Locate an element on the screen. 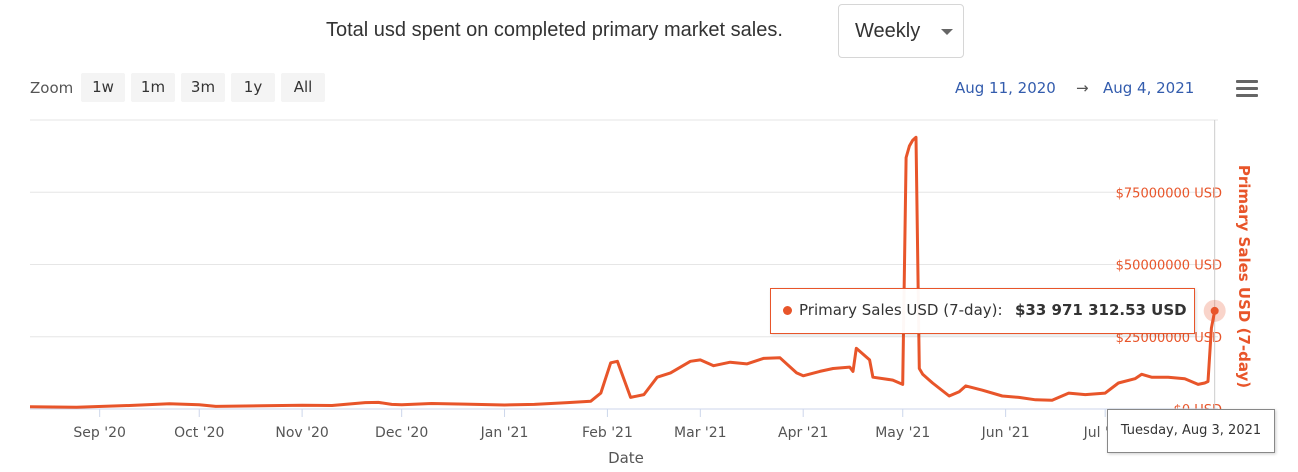 The height and width of the screenshot is (472, 1298). x-tick-label: Jan '21 is located at coordinates (504, 433).